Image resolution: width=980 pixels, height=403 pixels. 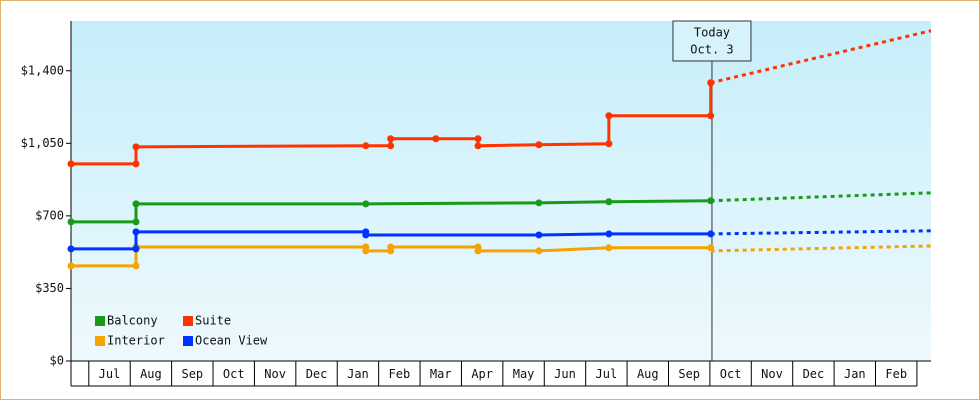 I want to click on price-line, so click(x=392, y=124).